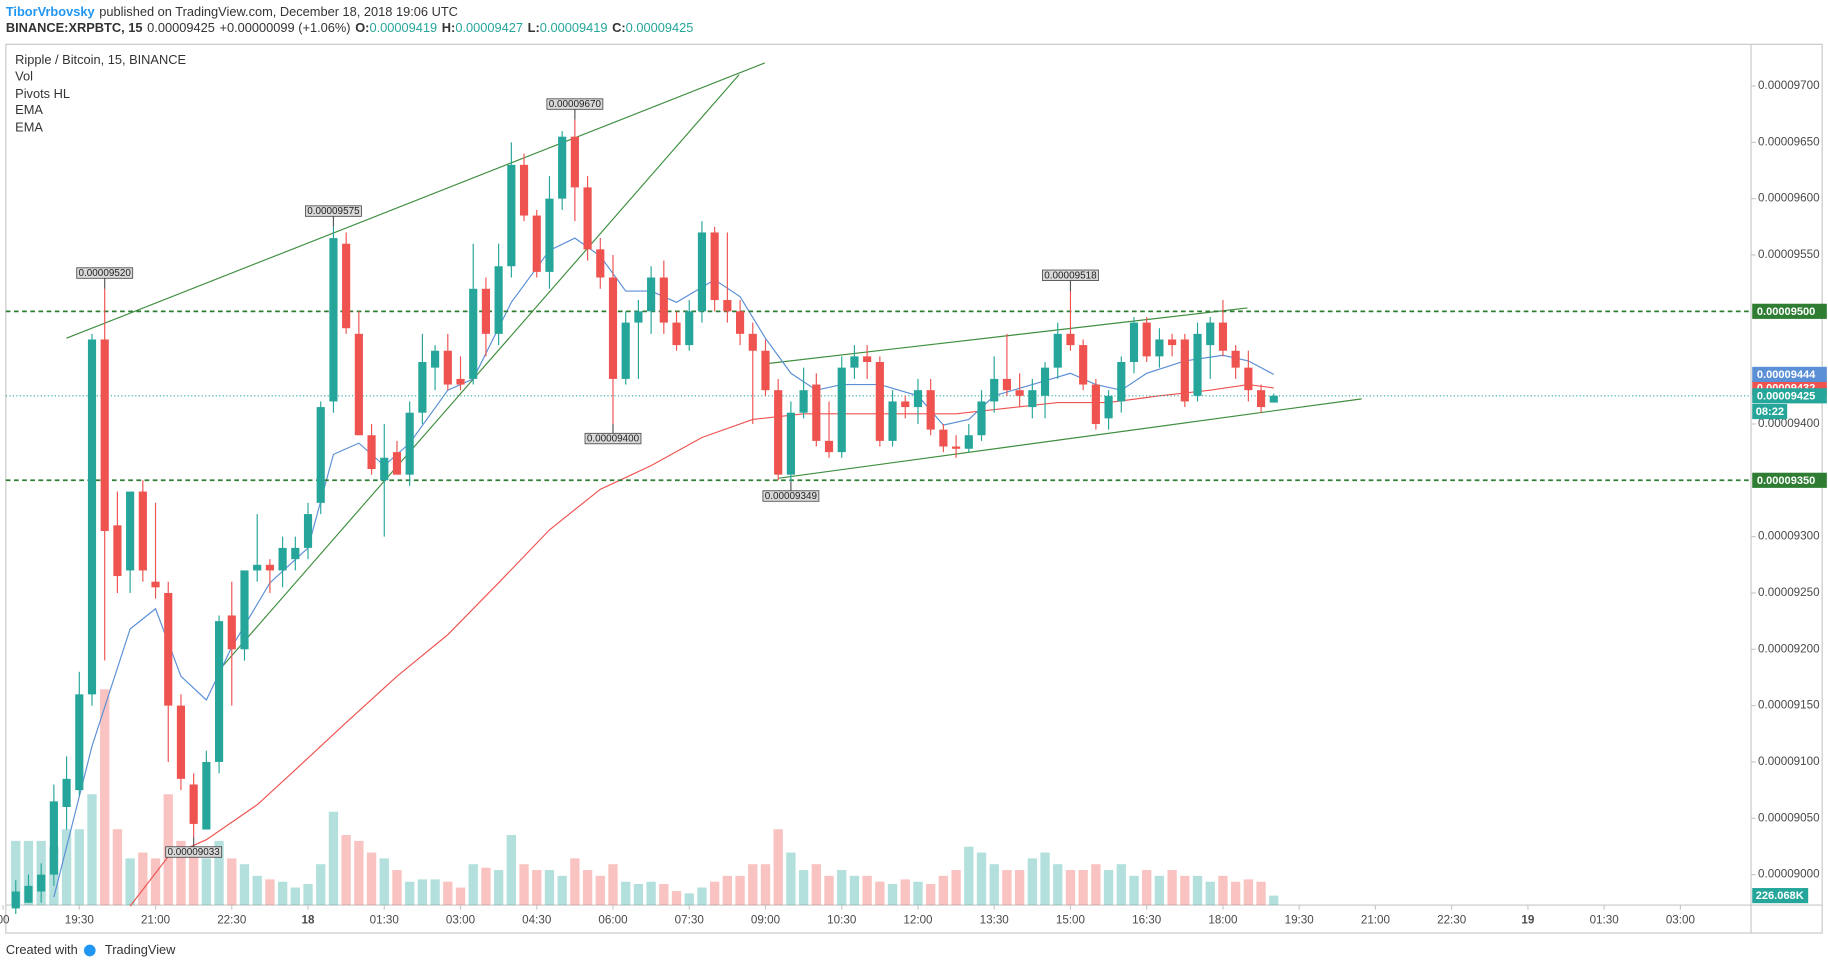 The width and height of the screenshot is (1828, 968). What do you see at coordinates (1789, 396) in the screenshot?
I see `price-tag-box` at bounding box center [1789, 396].